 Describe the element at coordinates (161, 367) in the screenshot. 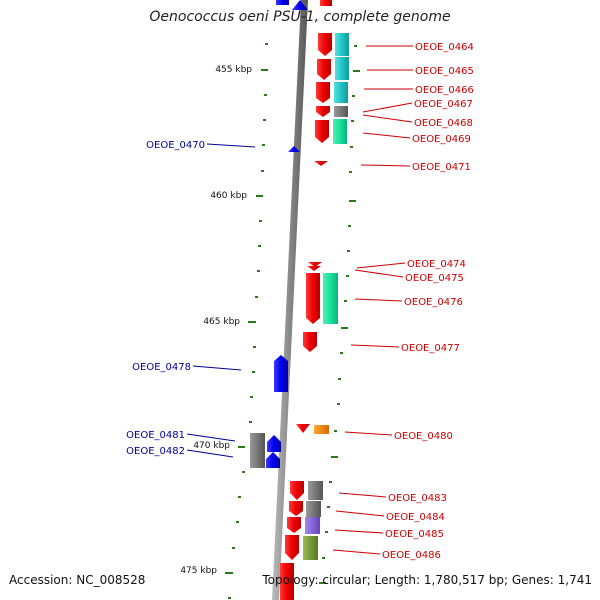

I see `label-oeoe-0478: OEOE_0478` at that location.